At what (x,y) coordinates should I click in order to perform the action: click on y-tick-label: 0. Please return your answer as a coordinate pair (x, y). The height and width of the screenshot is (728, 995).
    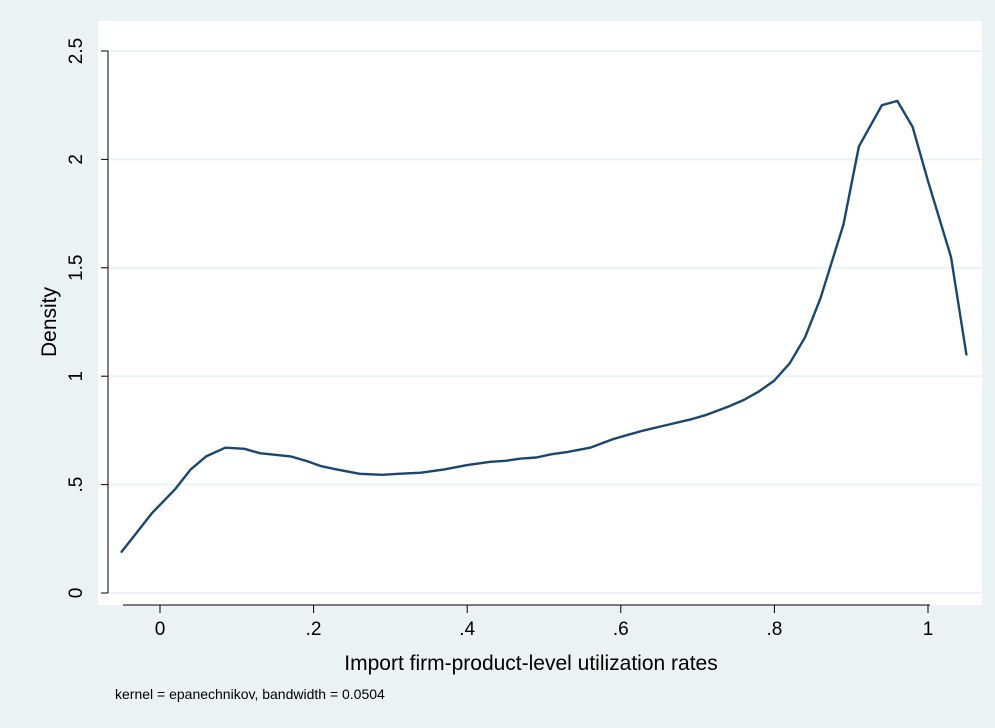
    Looking at the image, I should click on (76, 593).